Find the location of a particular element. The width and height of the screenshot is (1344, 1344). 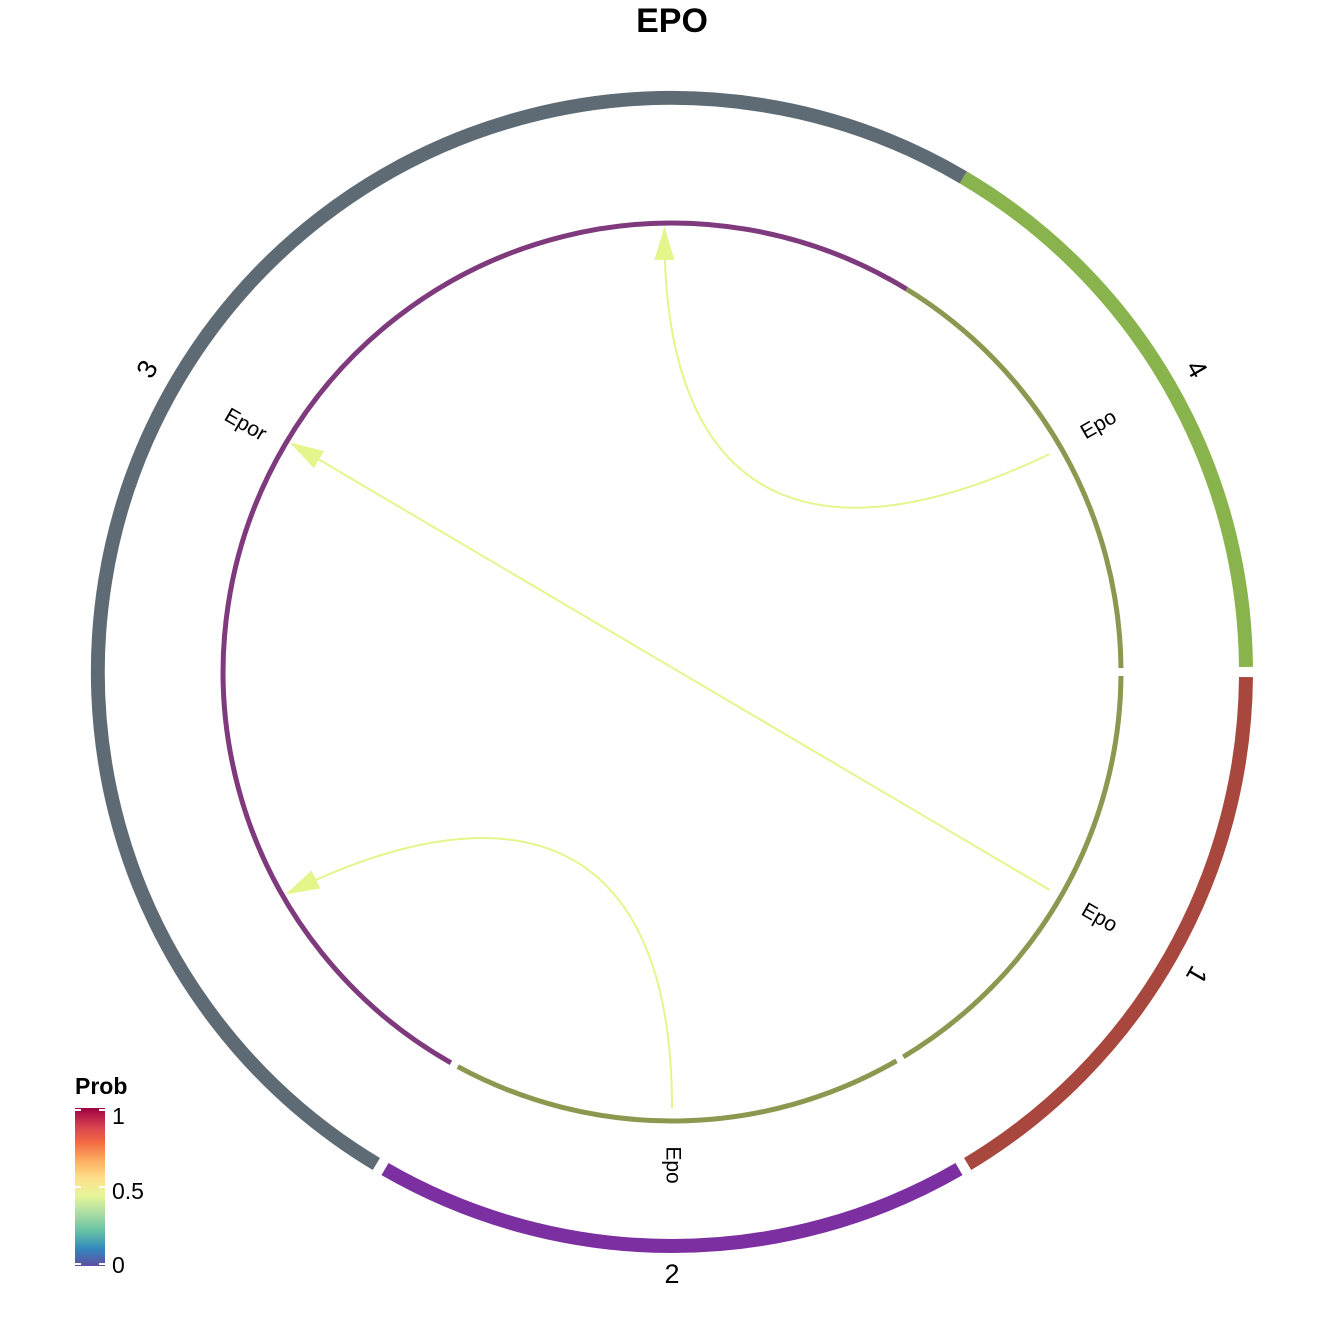

group-label: 2 is located at coordinates (671, 1274).